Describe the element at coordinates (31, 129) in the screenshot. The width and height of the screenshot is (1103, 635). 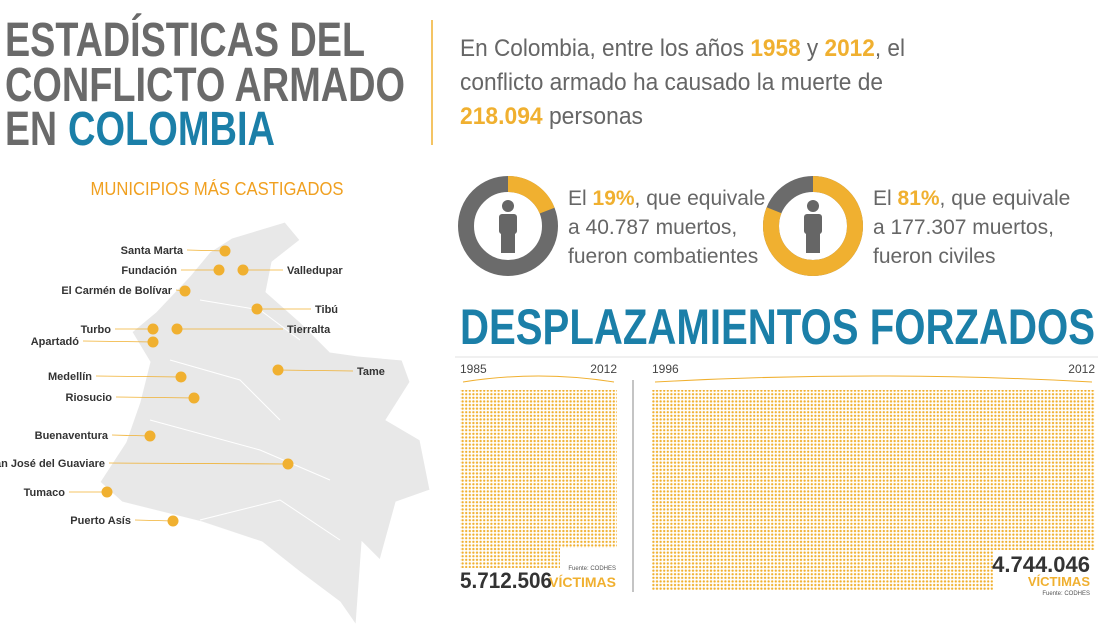
I see `title-line: EN` at that location.